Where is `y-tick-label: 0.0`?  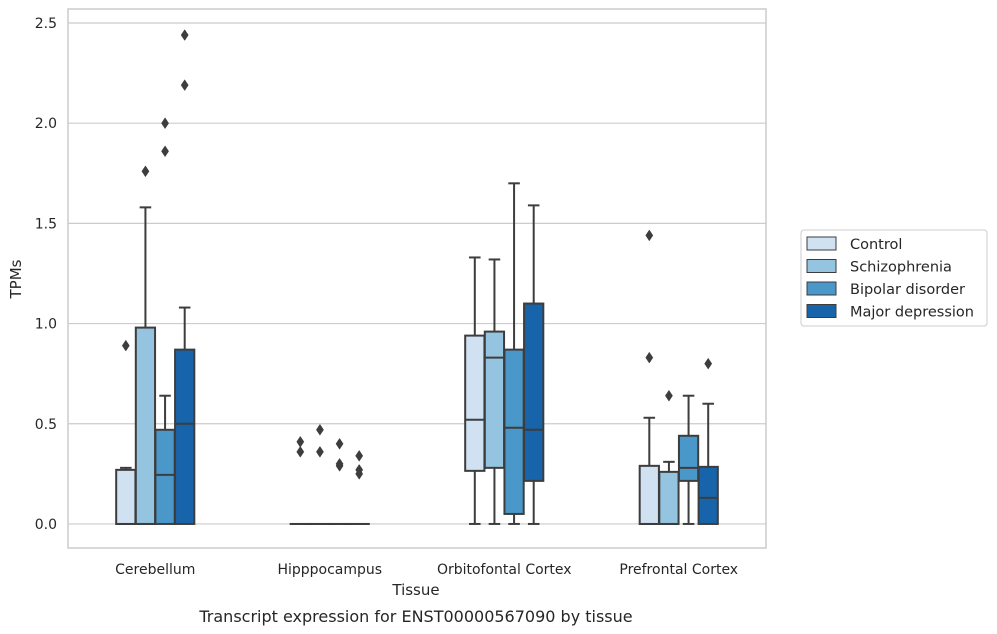
y-tick-label: 0.0 is located at coordinates (46, 525).